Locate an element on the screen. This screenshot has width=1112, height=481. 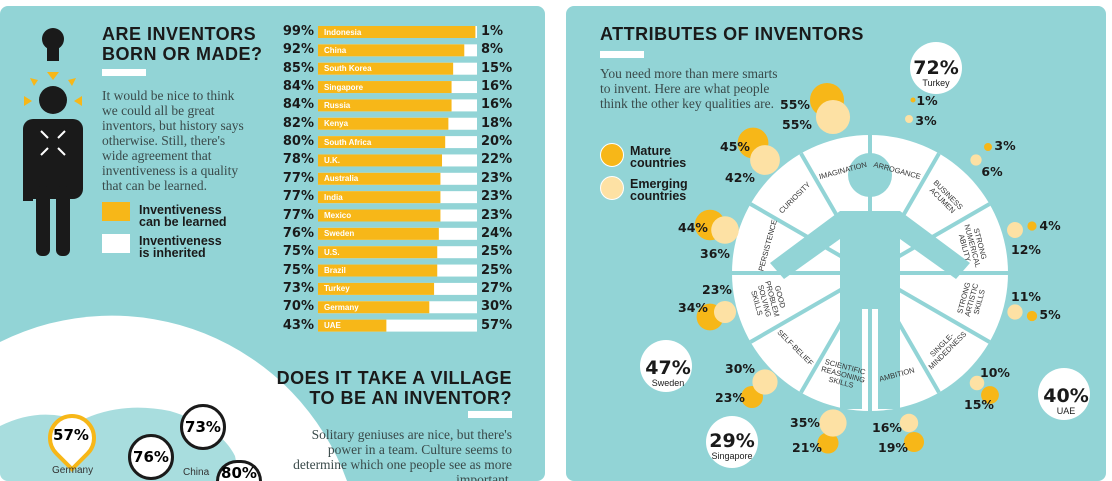
pin-76: 76% is located at coordinates (151, 457).